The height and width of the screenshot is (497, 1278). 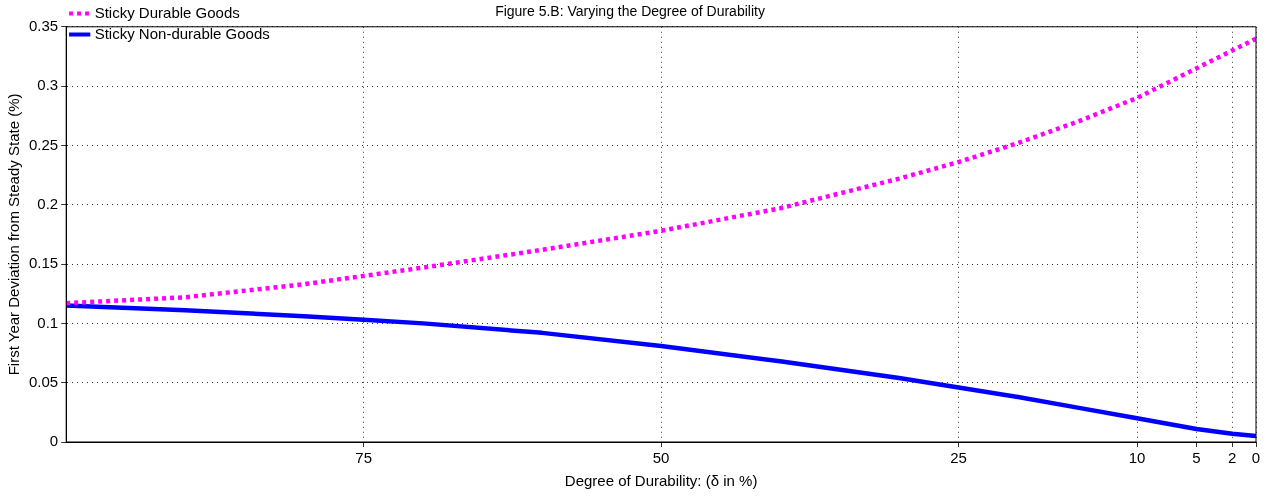 What do you see at coordinates (661, 481) in the screenshot?
I see `x-axis-title: Degree of Durability: (δ in %)` at bounding box center [661, 481].